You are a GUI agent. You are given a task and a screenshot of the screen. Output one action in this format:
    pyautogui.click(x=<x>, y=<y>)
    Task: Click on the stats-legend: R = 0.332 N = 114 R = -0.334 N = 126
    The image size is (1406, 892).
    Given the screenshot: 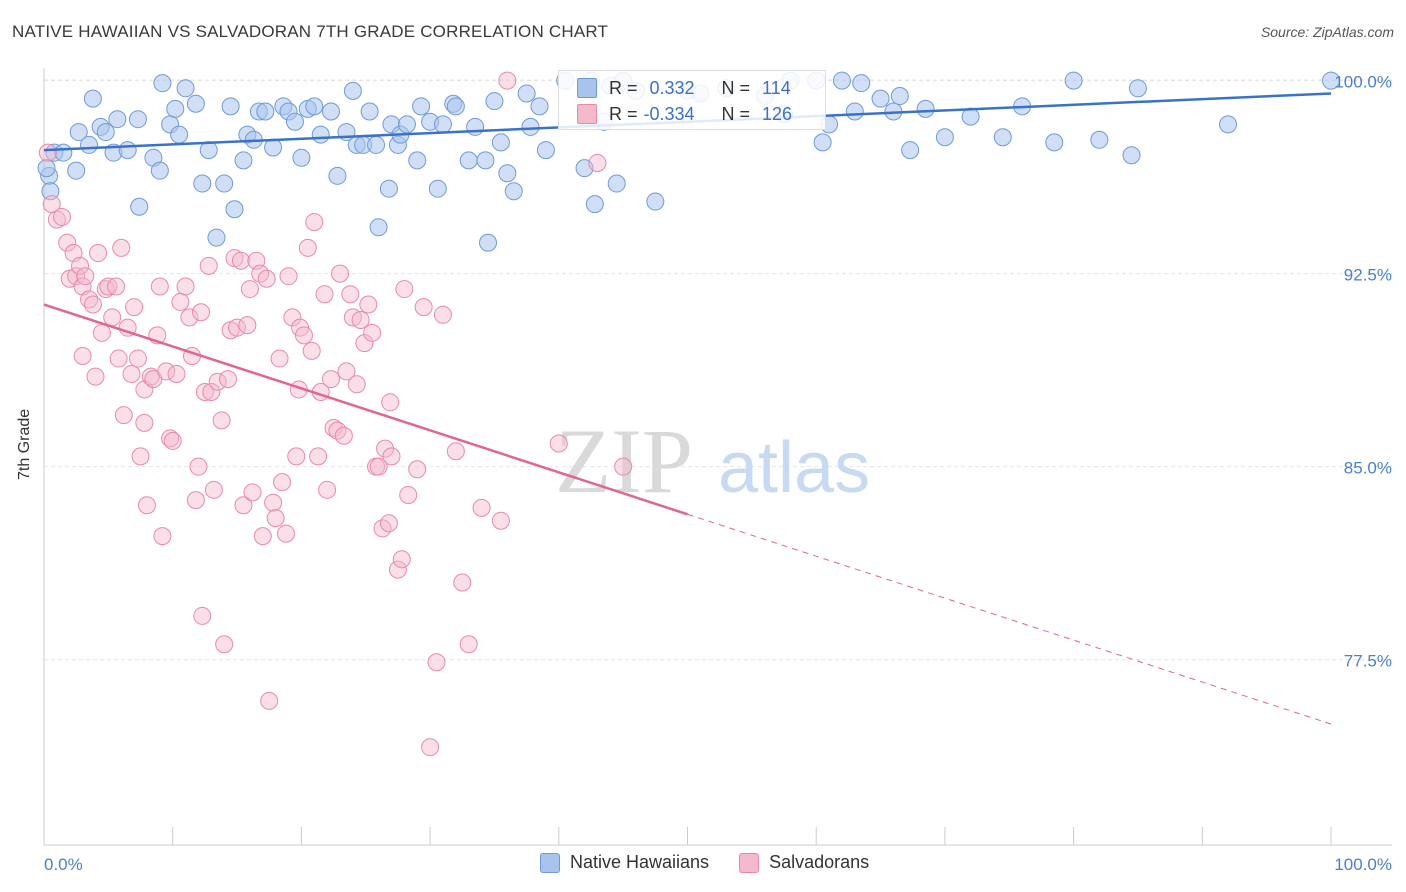 What is the action you would take?
    pyautogui.click(x=692, y=100)
    